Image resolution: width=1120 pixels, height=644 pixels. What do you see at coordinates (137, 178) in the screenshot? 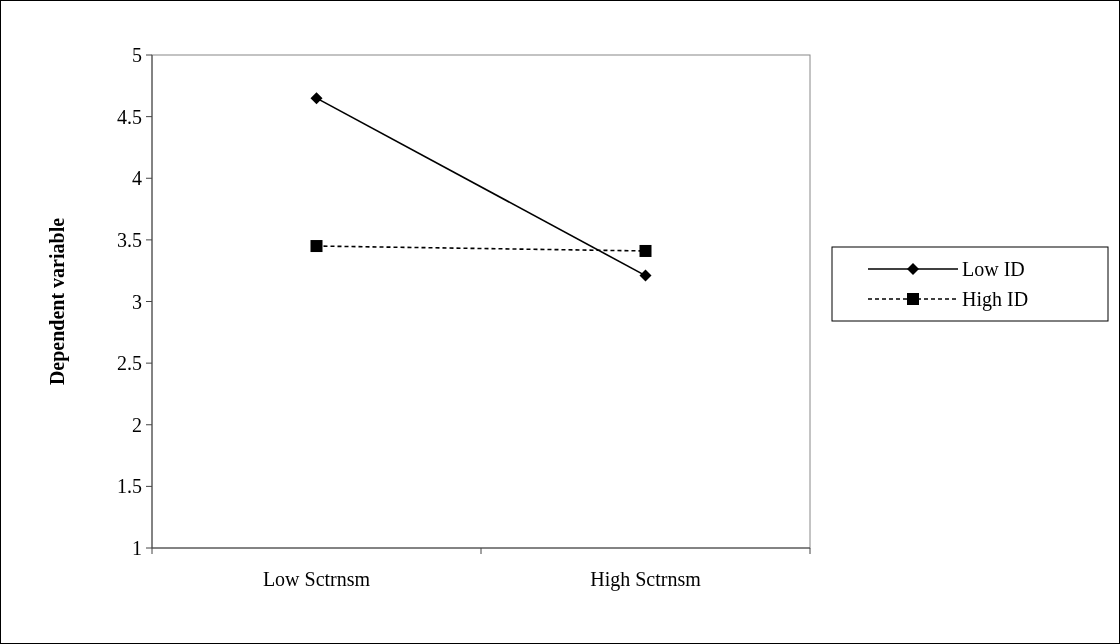
I see `y-tick-label: 4` at bounding box center [137, 178].